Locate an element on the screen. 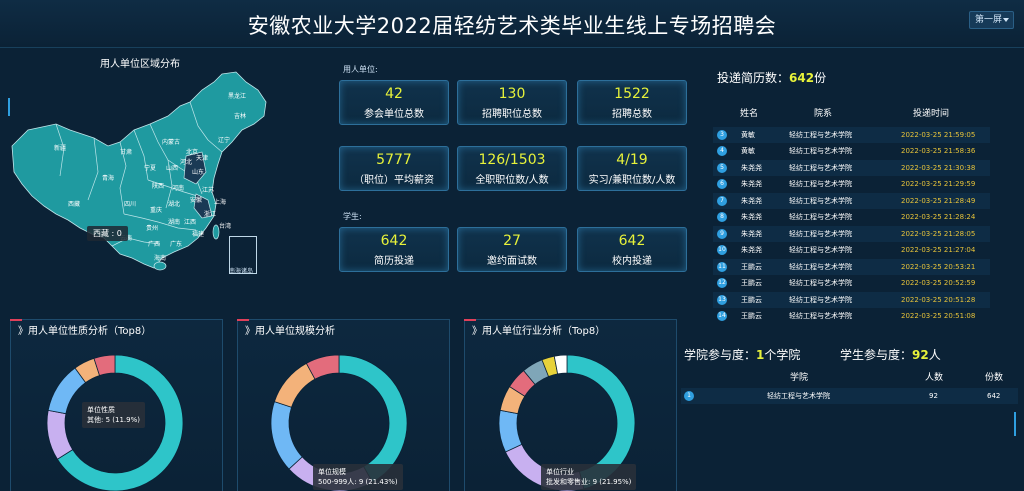 The image size is (1024, 491). tooltip-title: 单位规模 is located at coordinates (332, 472).